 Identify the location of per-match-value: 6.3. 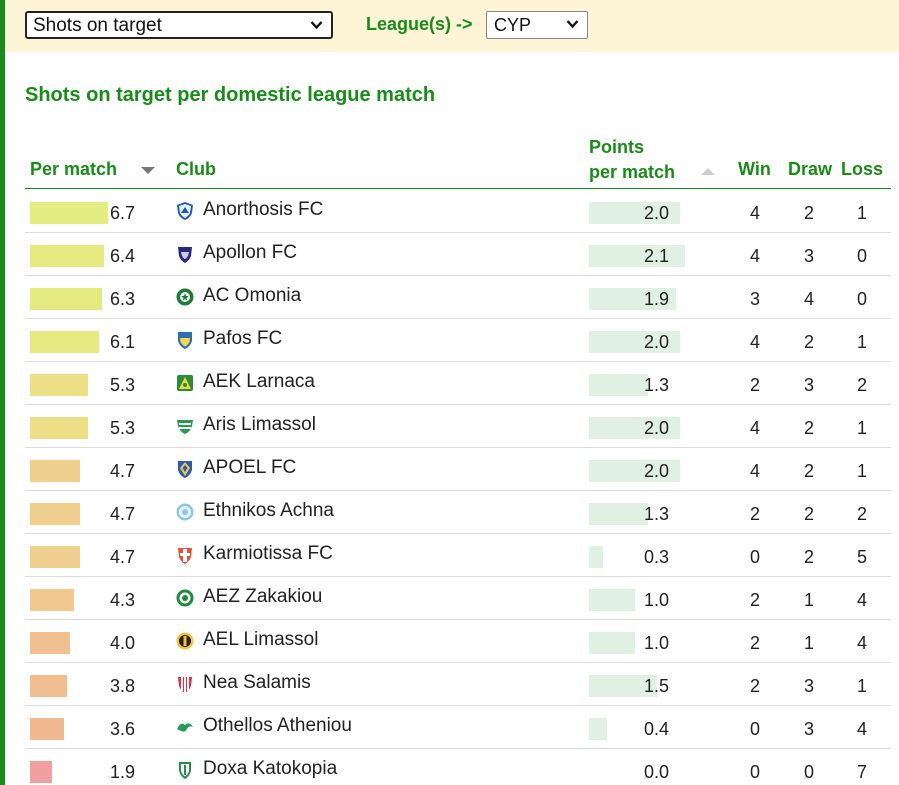
(122, 299).